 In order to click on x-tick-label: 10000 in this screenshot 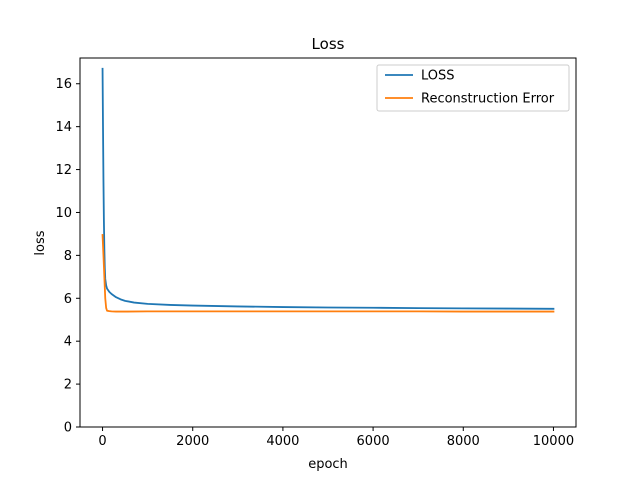, I will do `click(553, 441)`.